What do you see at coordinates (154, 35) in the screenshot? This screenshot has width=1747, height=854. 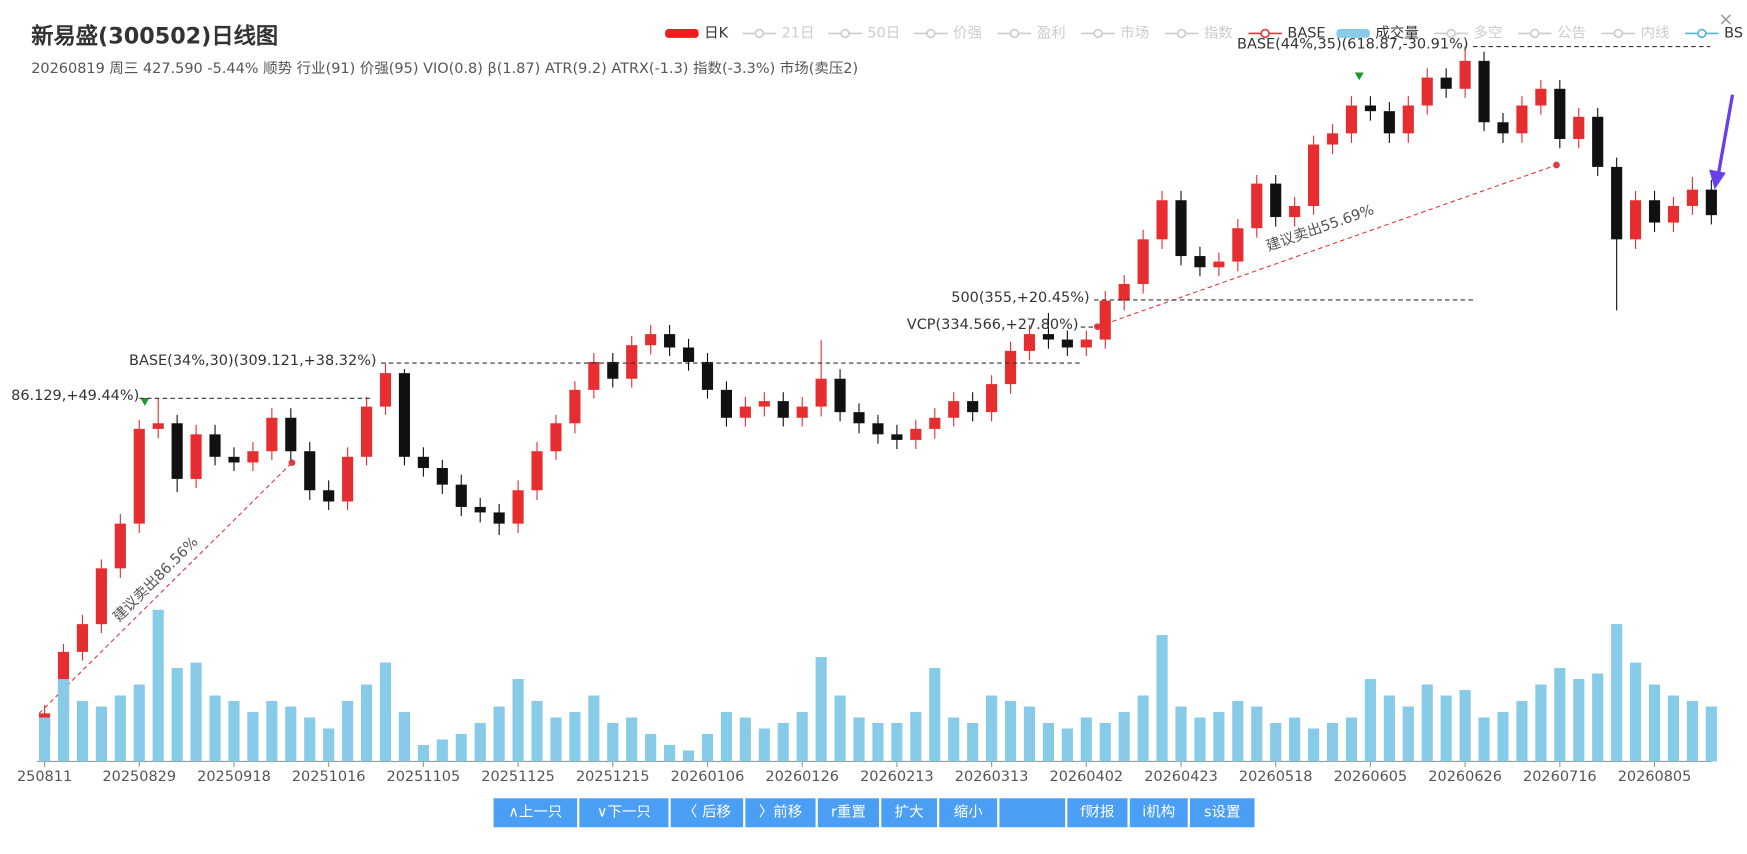 I see `chart-title: 新易盛(300502)日线图` at bounding box center [154, 35].